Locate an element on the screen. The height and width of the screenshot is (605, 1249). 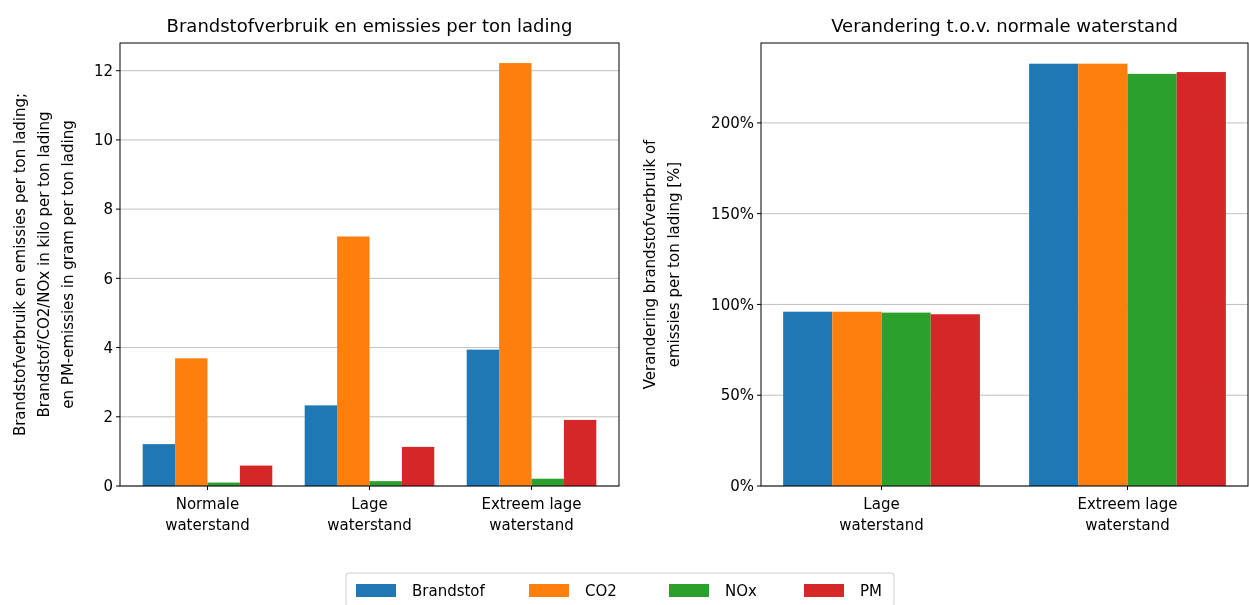
y-tick-label: 150% is located at coordinates (732, 213).